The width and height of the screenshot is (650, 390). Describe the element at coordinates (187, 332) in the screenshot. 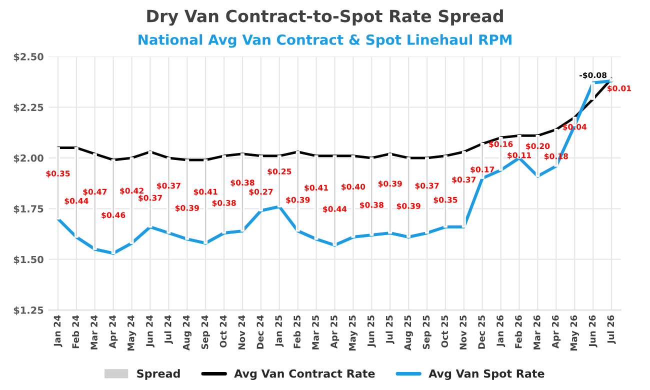

I see `x-tick-label: Aug 24` at that location.